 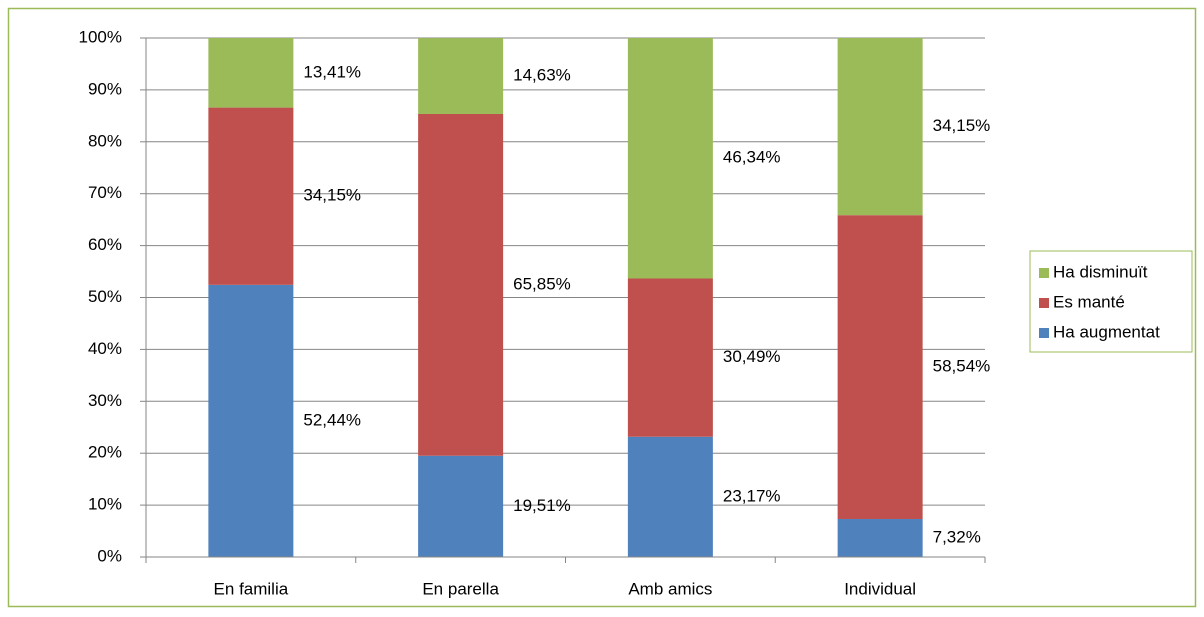 I want to click on y-tick-label: 0%, so click(x=109, y=555).